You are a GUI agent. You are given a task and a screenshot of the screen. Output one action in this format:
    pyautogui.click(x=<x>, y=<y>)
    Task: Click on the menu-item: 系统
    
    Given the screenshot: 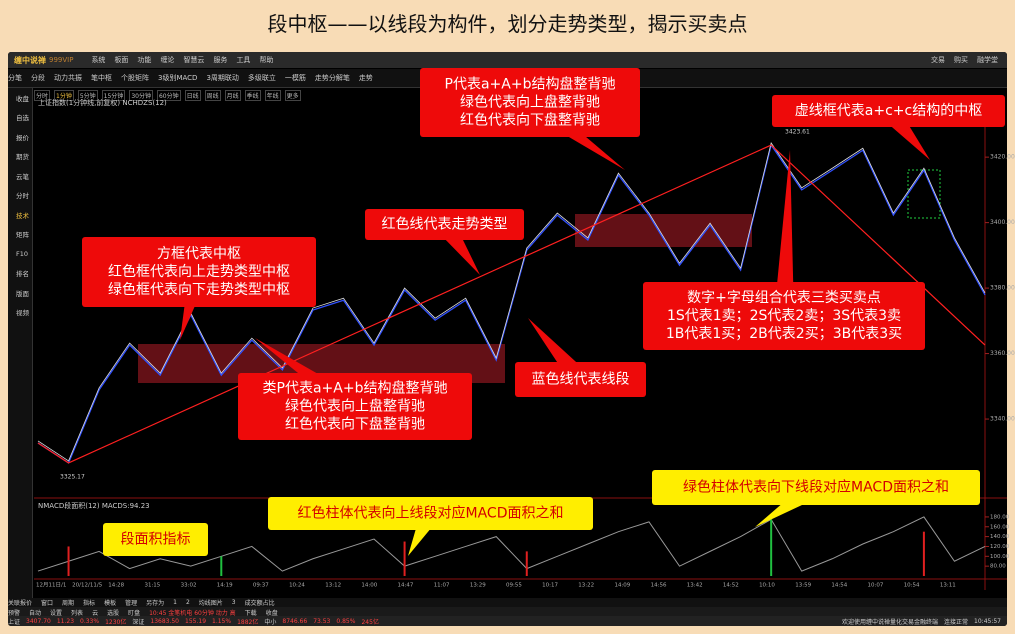 What is the action you would take?
    pyautogui.click(x=98, y=60)
    